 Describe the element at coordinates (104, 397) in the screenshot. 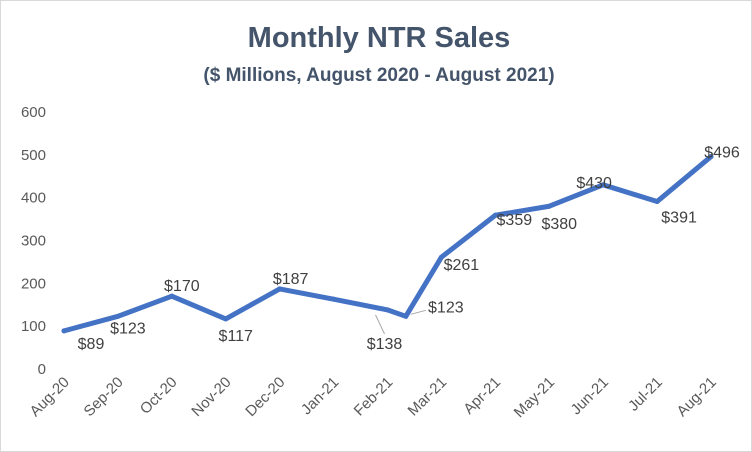

I see `x-tick-label: Sep-20` at that location.